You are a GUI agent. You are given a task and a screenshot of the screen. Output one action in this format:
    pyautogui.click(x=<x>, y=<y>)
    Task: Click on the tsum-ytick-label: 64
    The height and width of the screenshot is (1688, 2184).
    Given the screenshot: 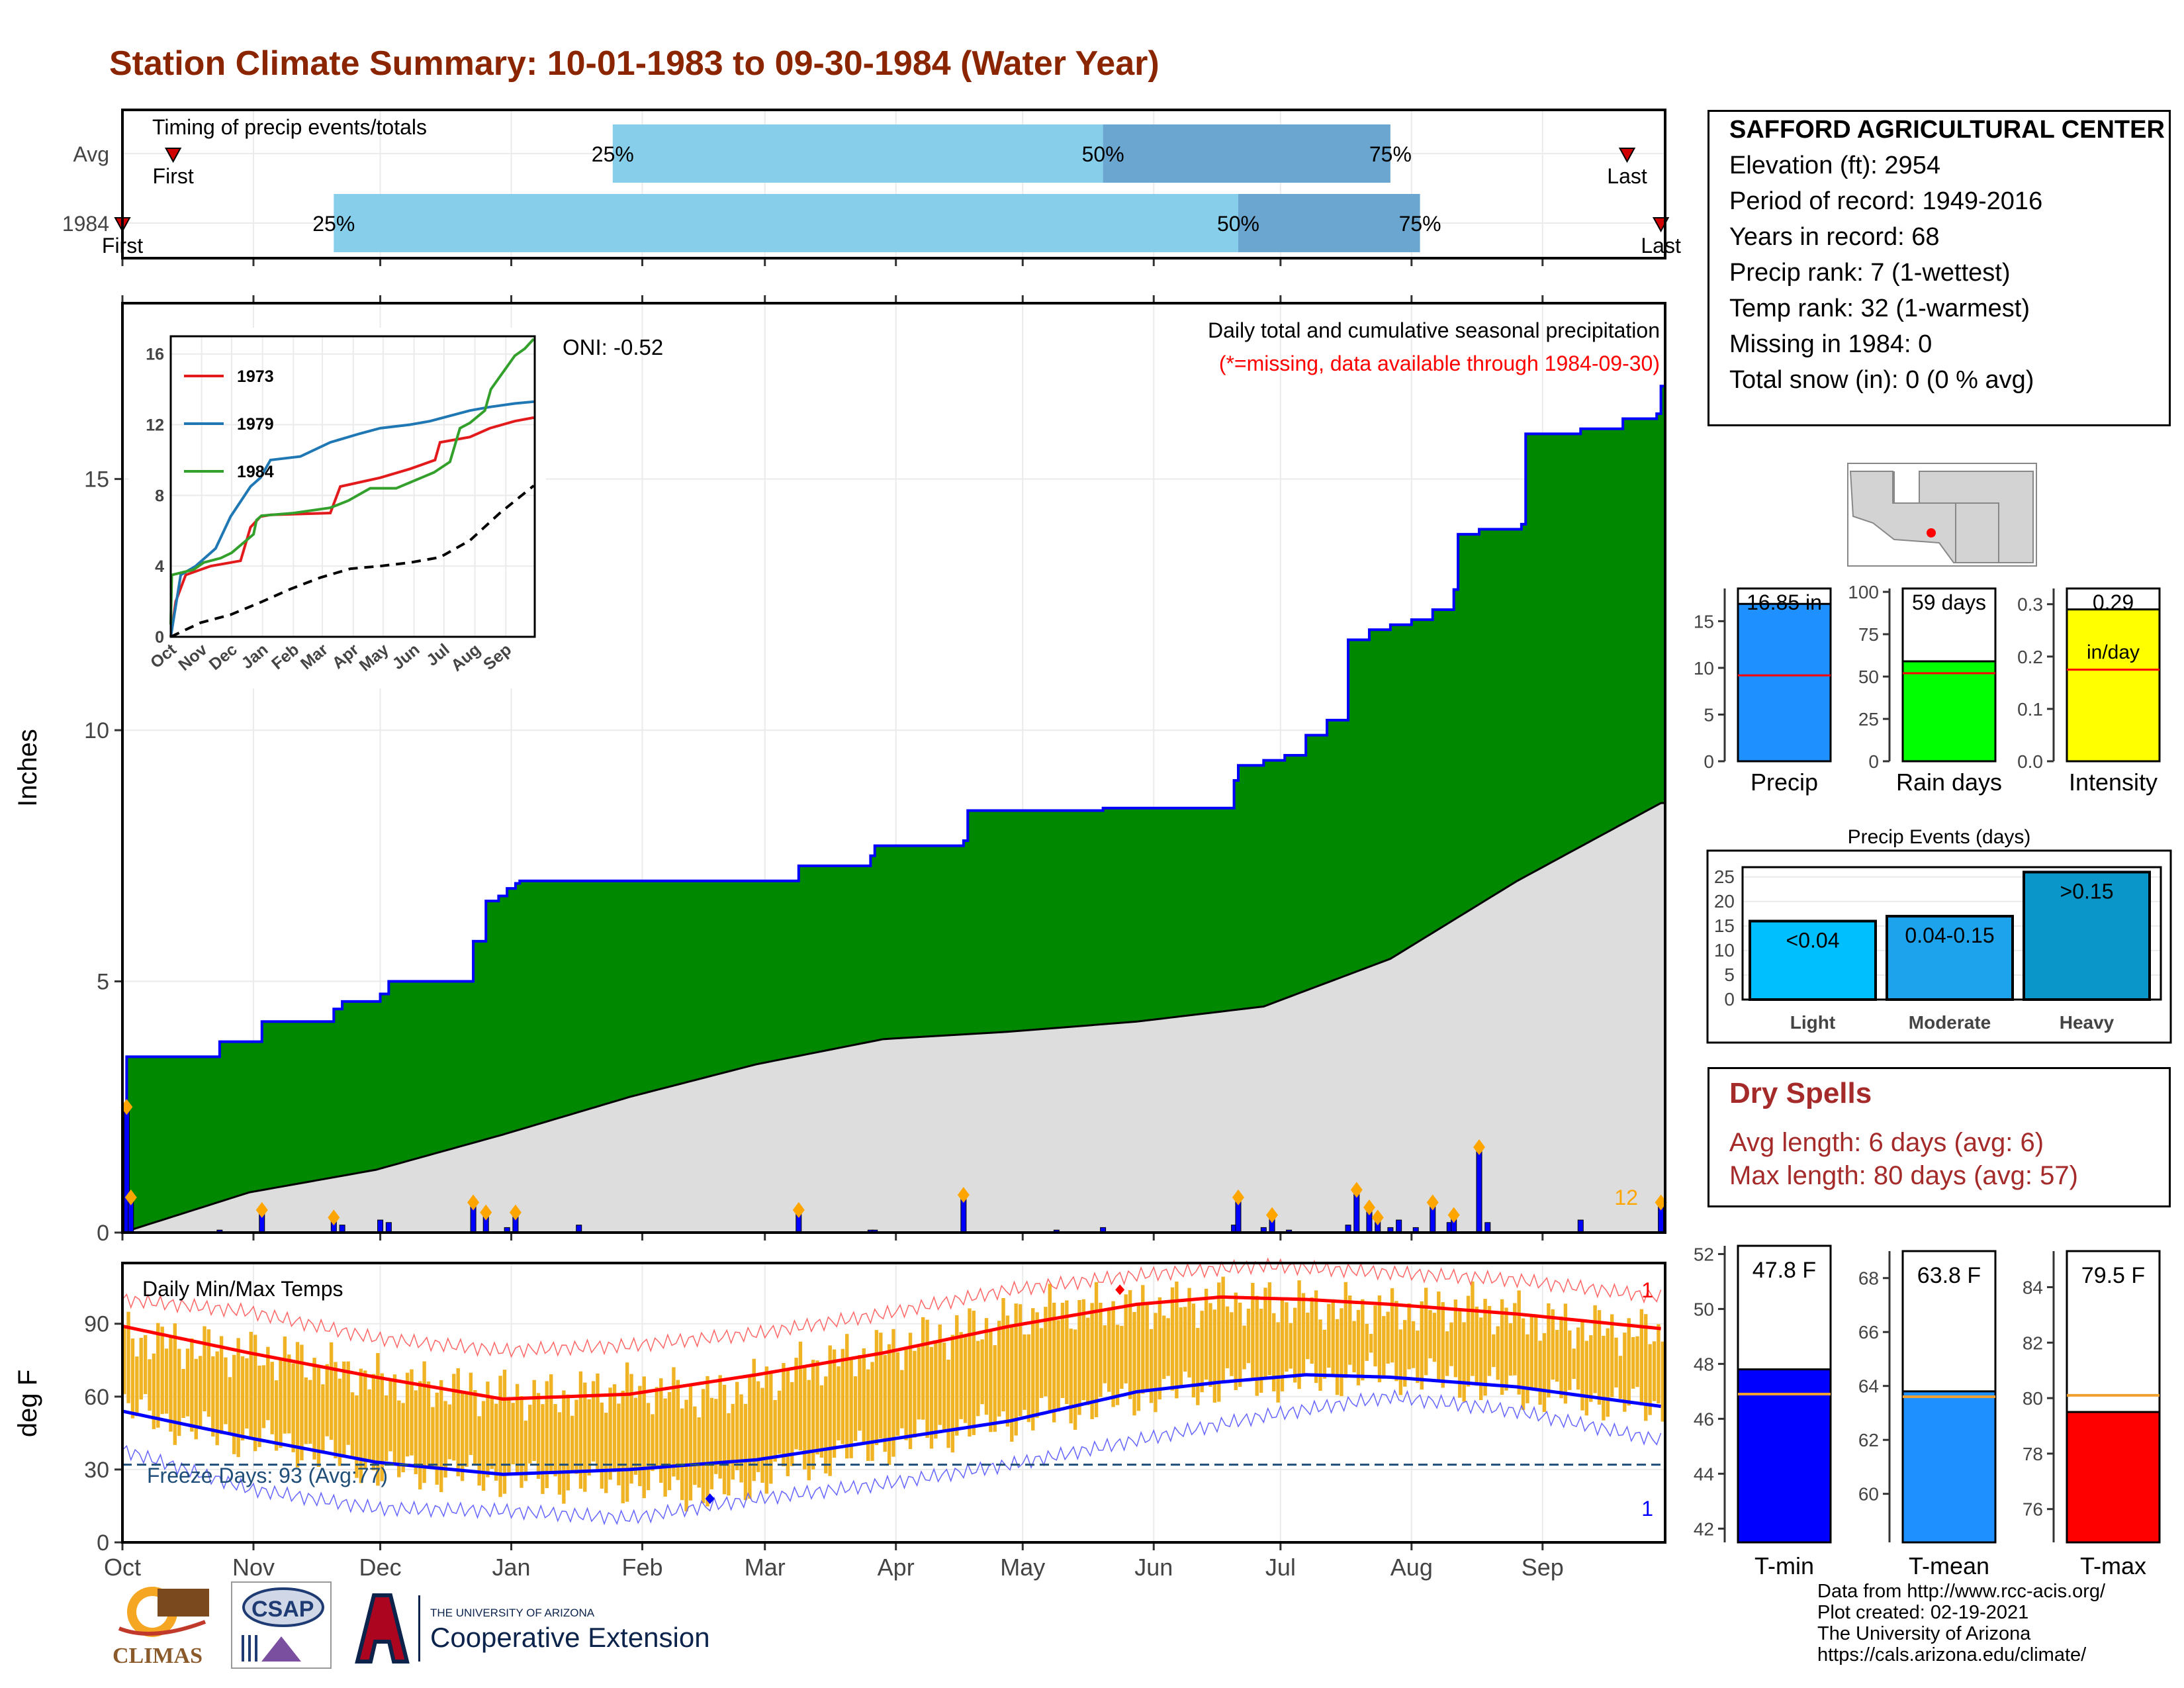 What is the action you would take?
    pyautogui.click(x=1868, y=1386)
    